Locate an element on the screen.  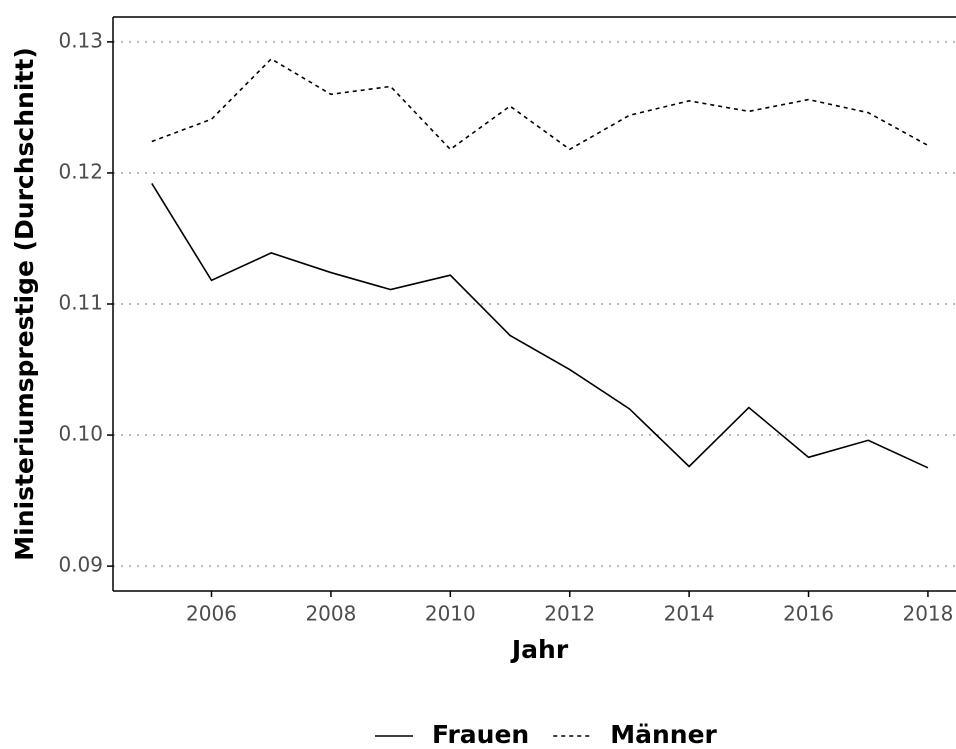
y-tick-label: 0.12 is located at coordinates (80, 171).